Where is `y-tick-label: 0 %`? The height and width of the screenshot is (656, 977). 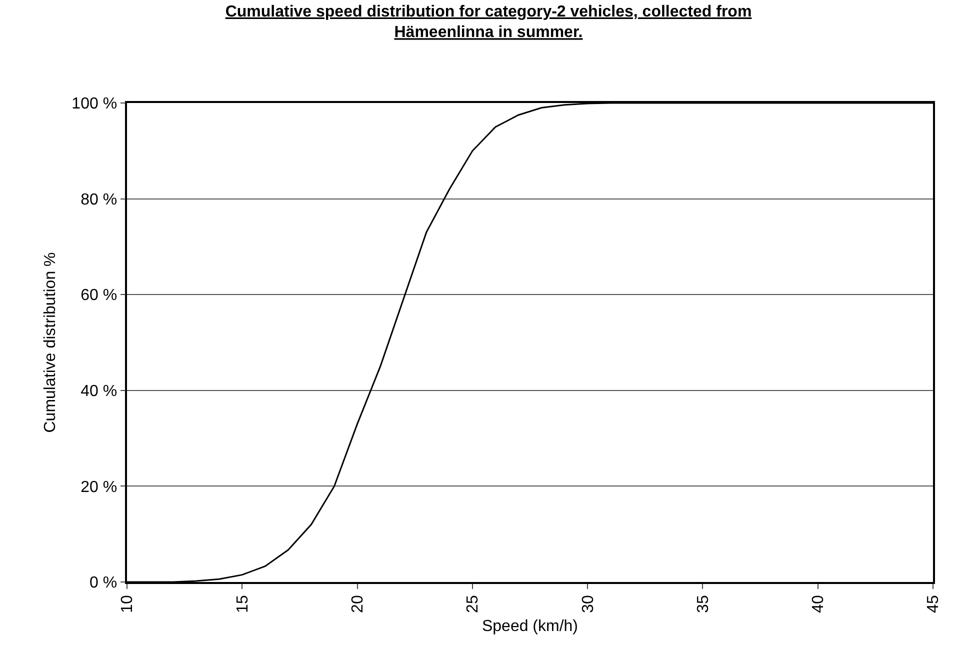
y-tick-label: 0 % is located at coordinates (103, 583).